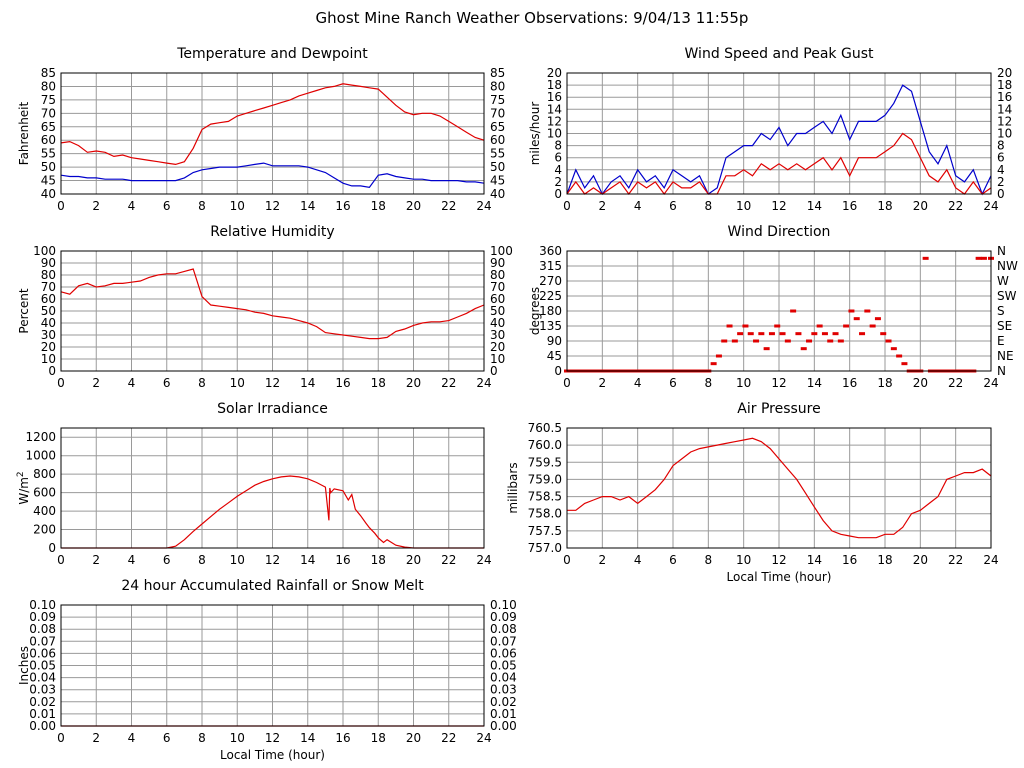 The width and height of the screenshot is (1024, 768). What do you see at coordinates (48, 299) in the screenshot?
I see `y-tick-label: 60` at bounding box center [48, 299].